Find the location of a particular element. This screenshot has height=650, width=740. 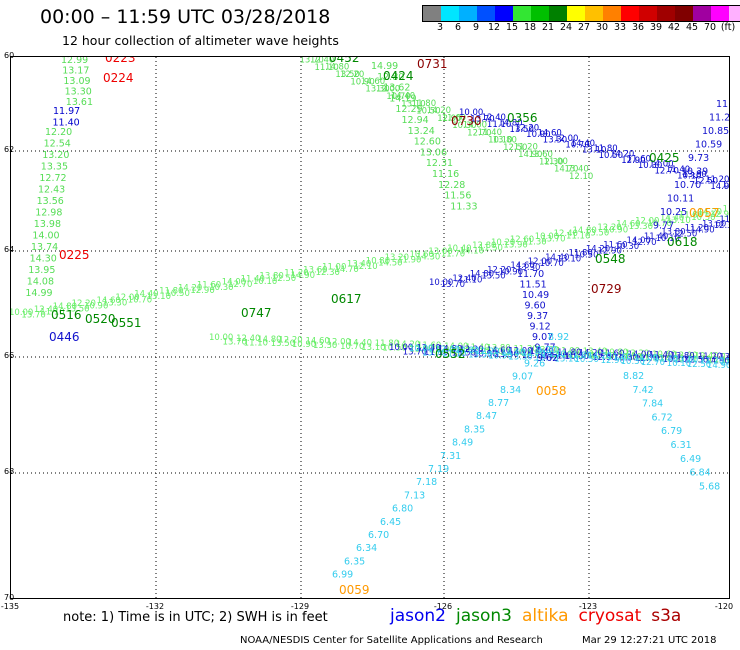

jason3-band-north: 11.80 is located at coordinates (424, 104).